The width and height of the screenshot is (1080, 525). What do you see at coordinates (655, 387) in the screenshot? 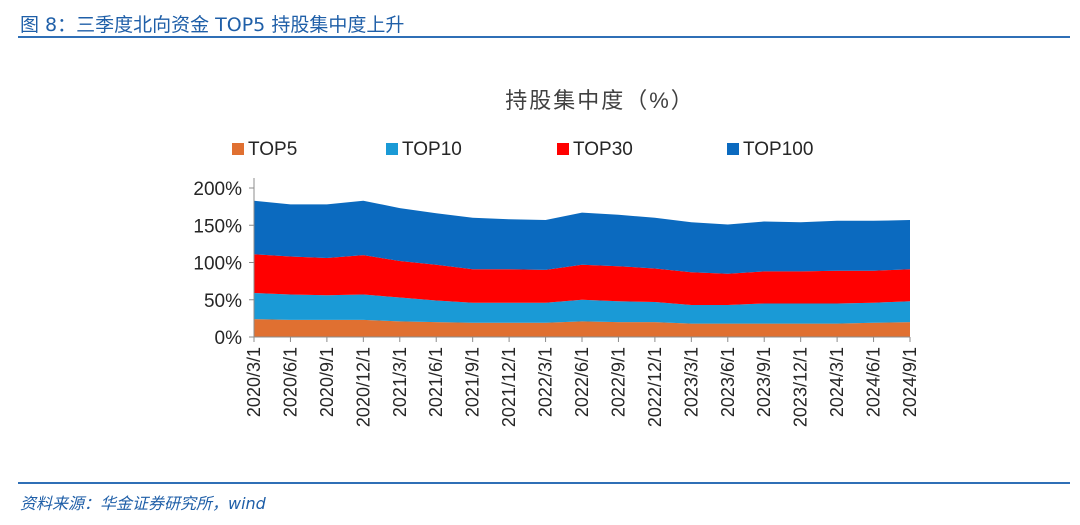
I see `x-tick-label: 2022/12/1` at bounding box center [655, 387].